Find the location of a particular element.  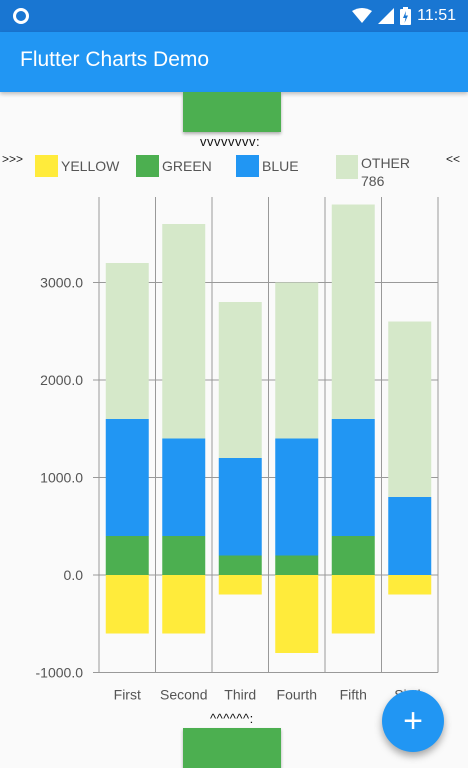

bar-fourth-green is located at coordinates (297, 565).